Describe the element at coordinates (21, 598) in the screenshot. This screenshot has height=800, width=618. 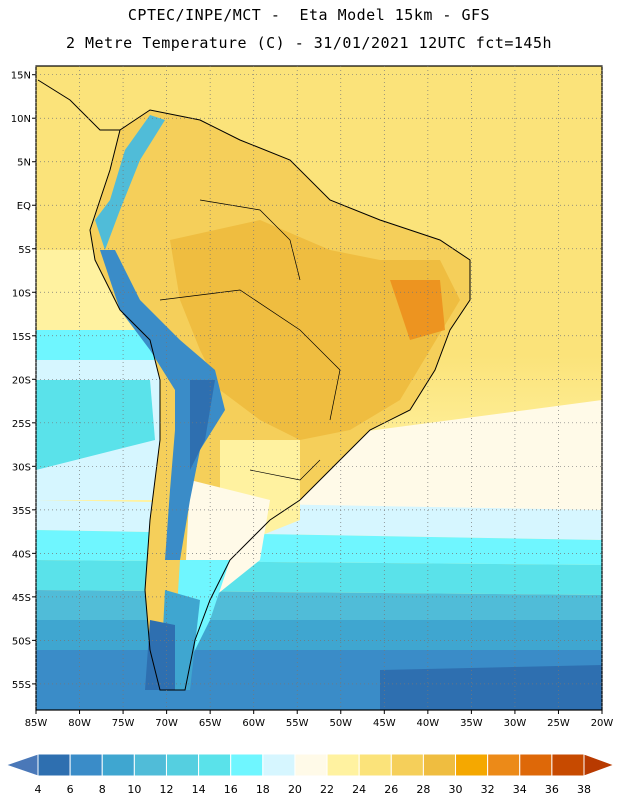
I see `lat-label: 45S` at that location.